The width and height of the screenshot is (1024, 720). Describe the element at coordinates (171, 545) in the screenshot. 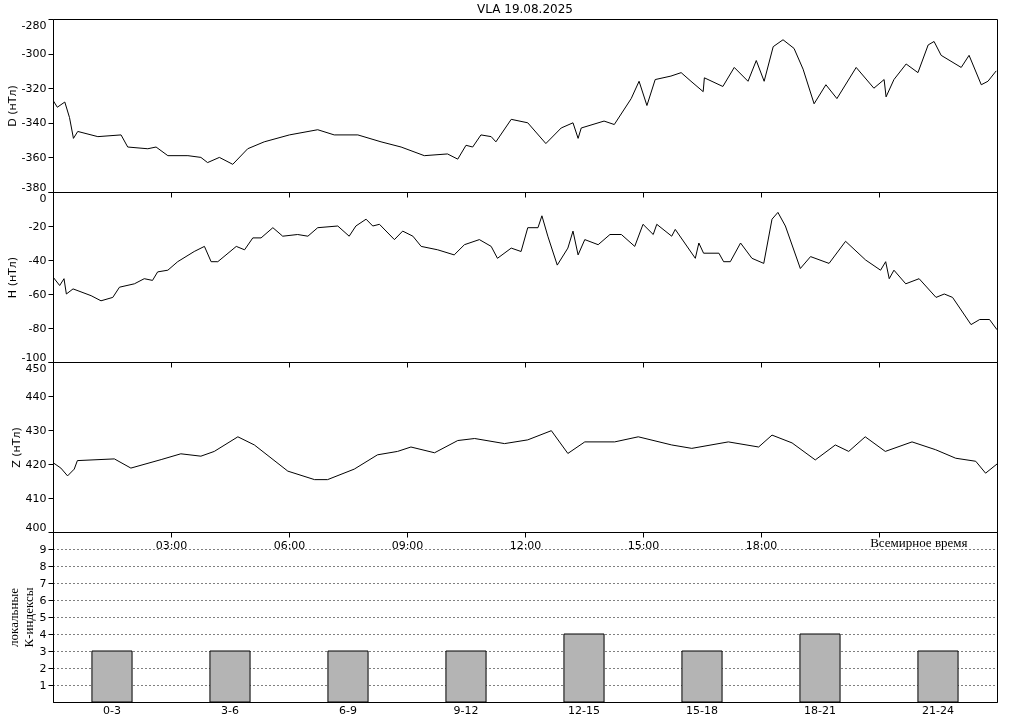

I see `x-tick-label: 03:00` at that location.